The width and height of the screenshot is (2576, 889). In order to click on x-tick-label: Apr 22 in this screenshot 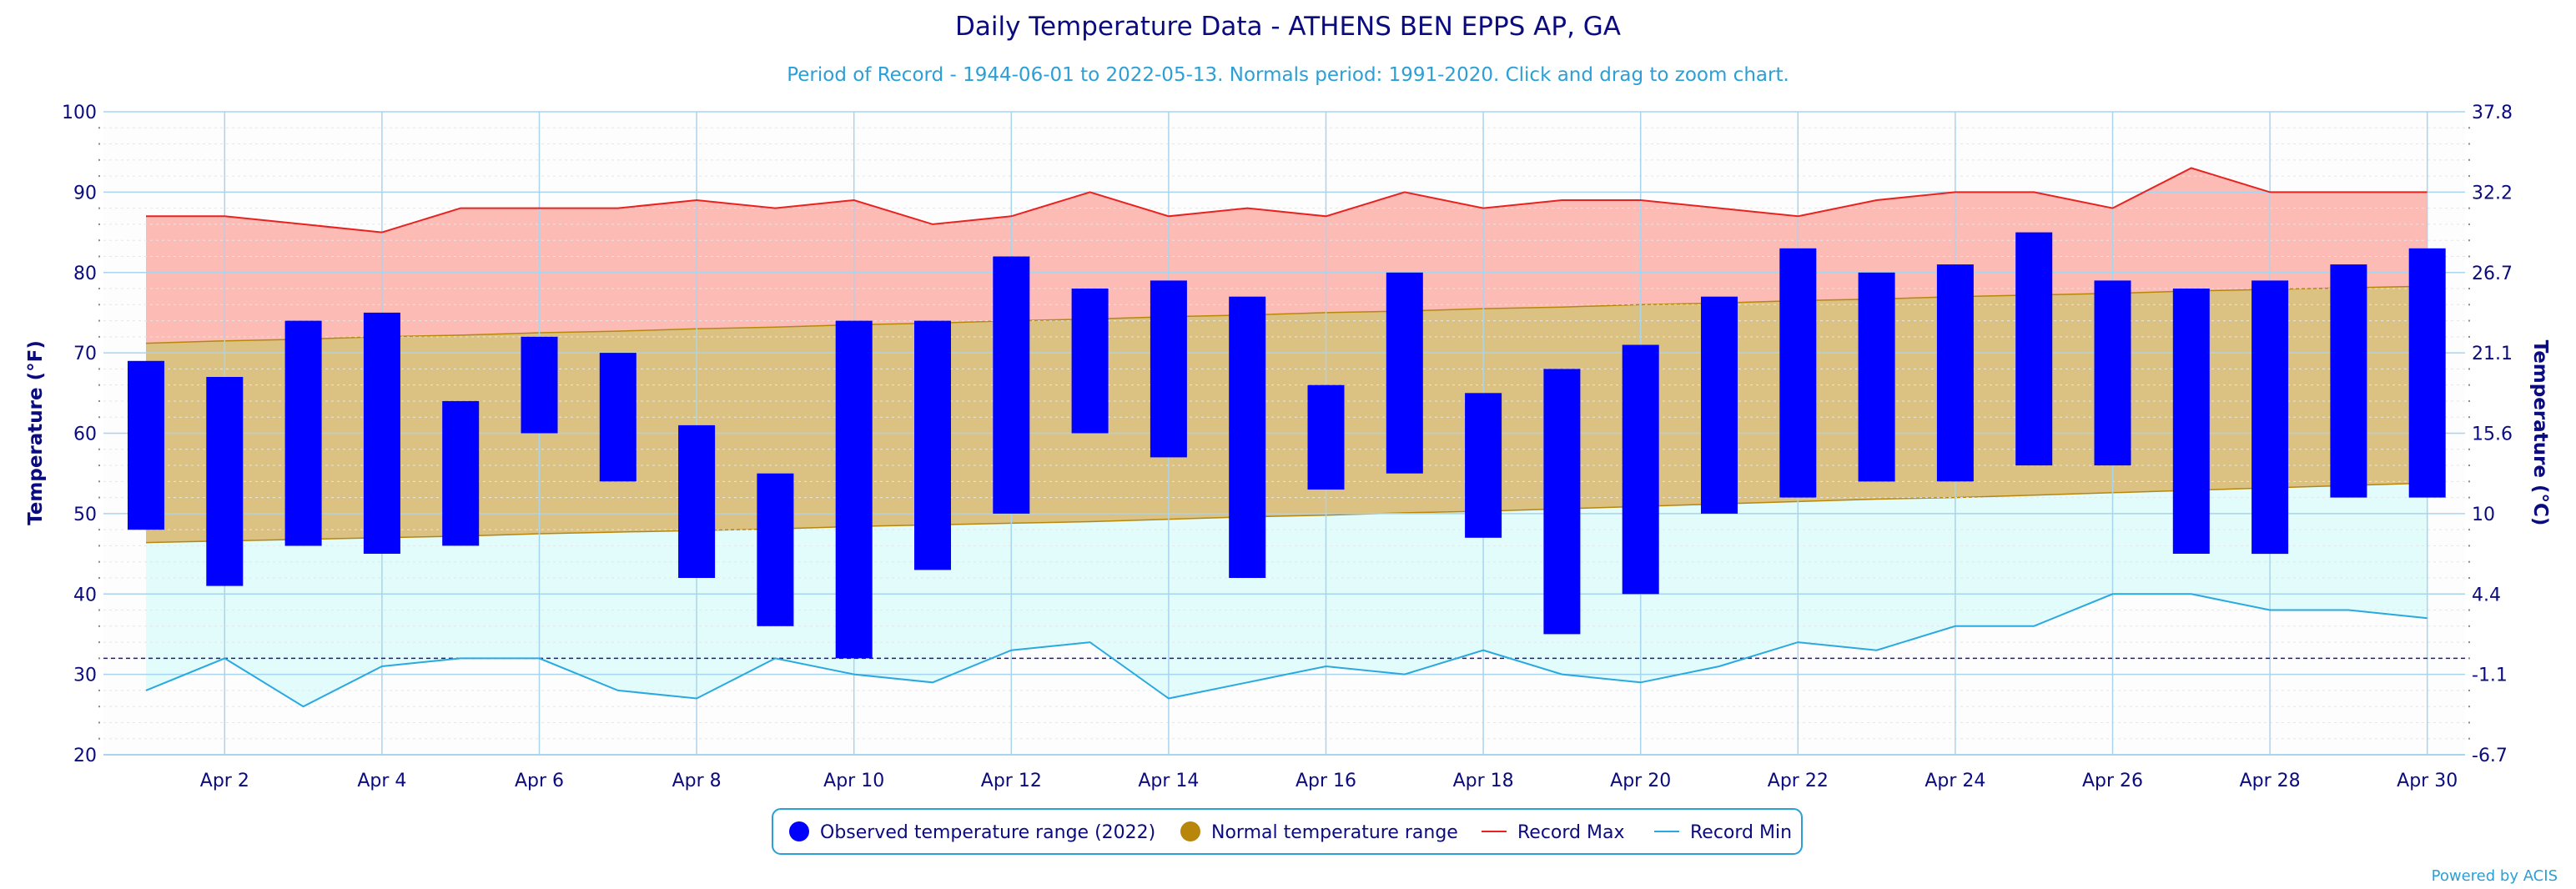, I will do `click(1798, 781)`.